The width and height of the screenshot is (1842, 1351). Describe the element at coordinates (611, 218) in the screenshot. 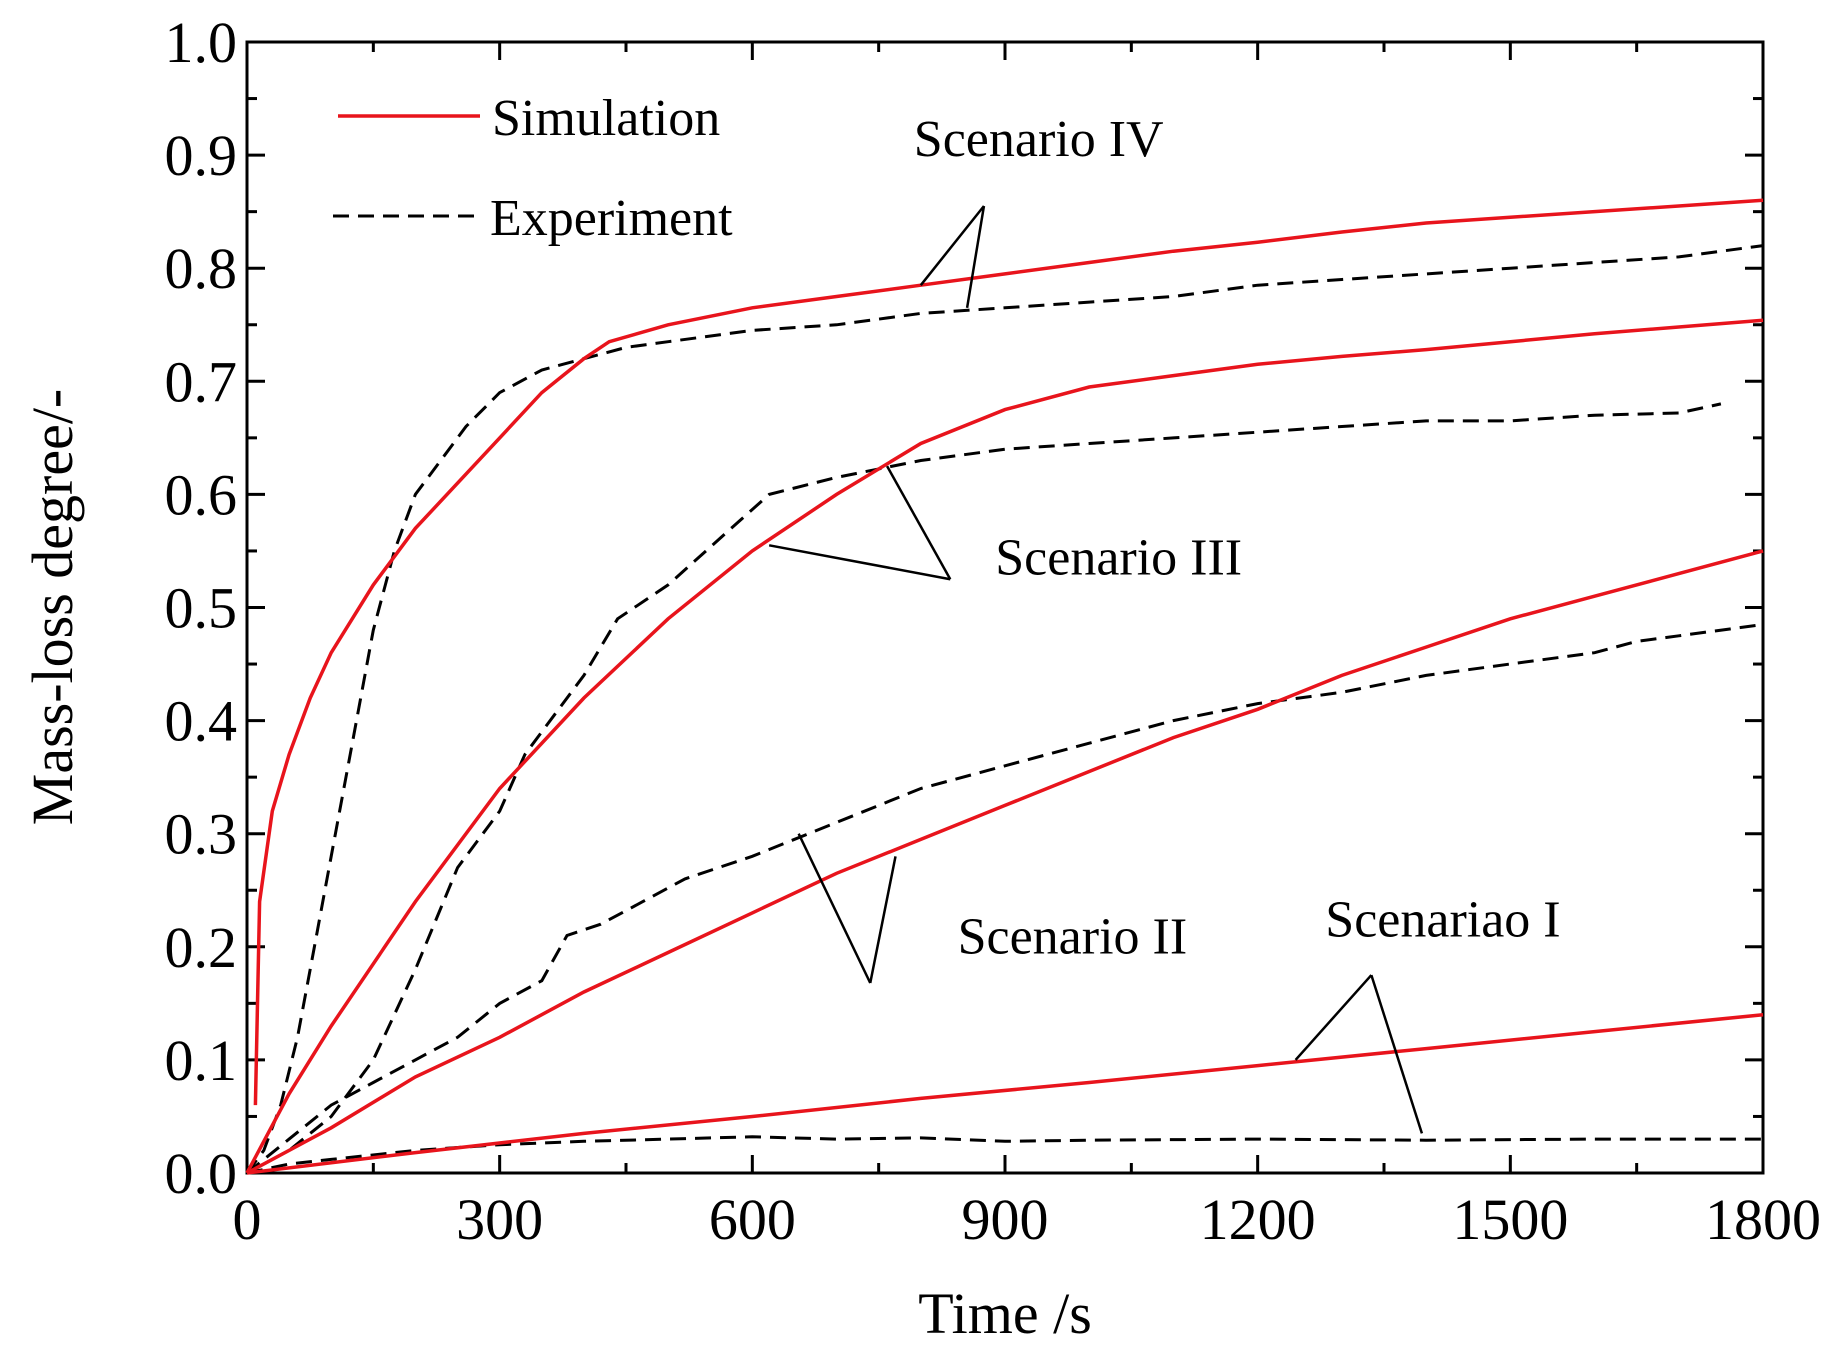

I see `legend-experiment-label: Experiment` at that location.